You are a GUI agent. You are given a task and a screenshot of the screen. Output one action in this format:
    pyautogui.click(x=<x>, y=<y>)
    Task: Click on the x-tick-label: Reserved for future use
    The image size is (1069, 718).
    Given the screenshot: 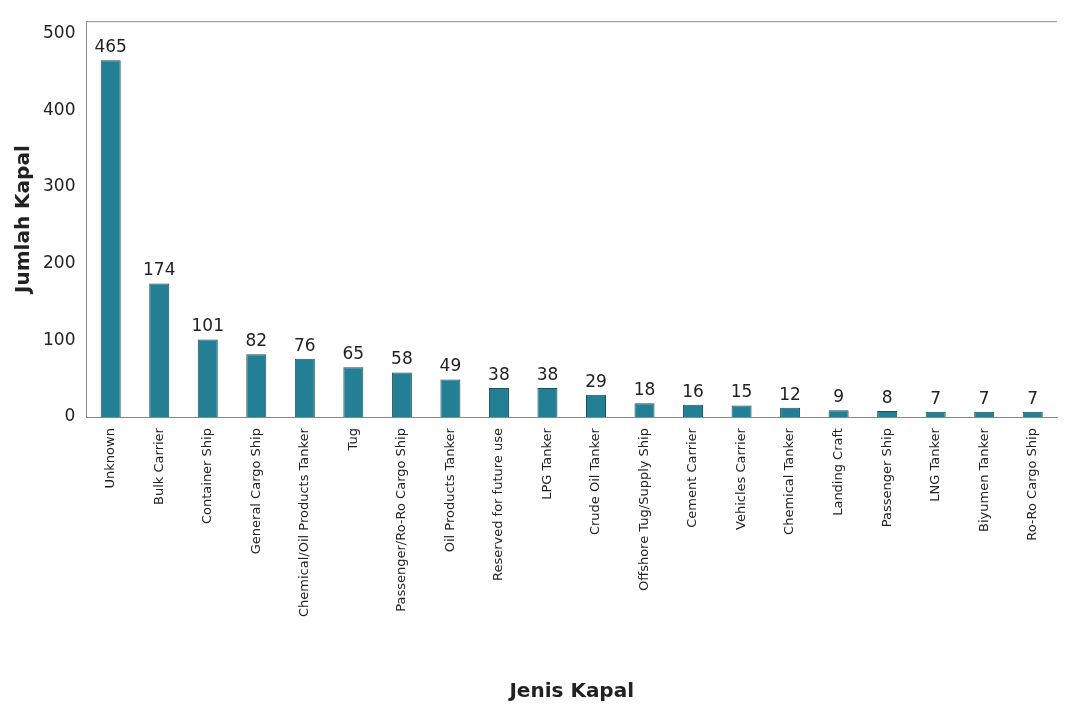 What is the action you would take?
    pyautogui.click(x=498, y=505)
    